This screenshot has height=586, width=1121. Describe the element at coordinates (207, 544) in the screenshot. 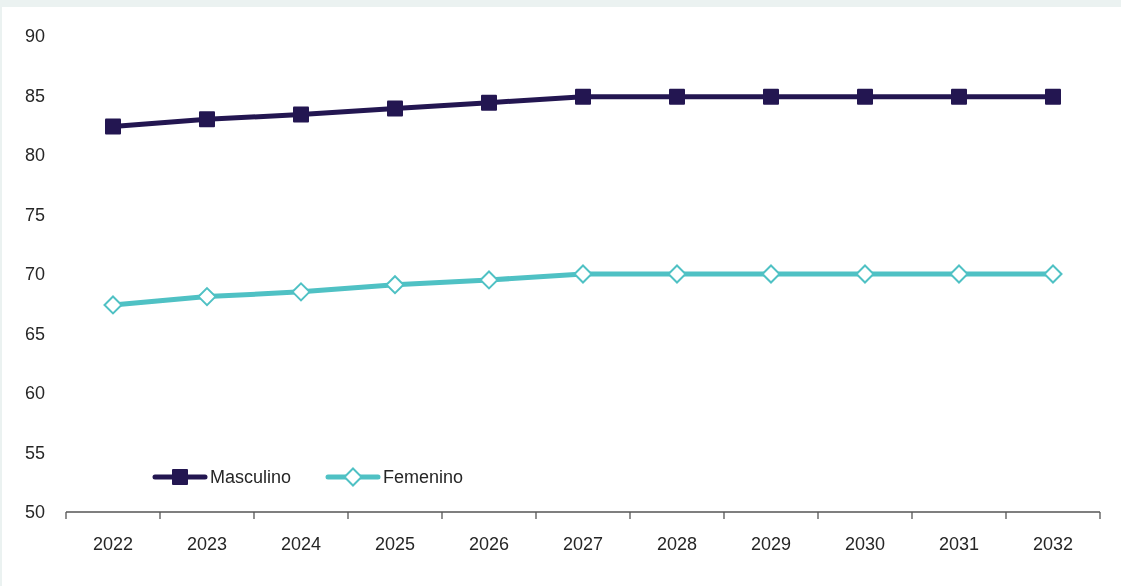

I see `x-tick-label: 2023` at that location.